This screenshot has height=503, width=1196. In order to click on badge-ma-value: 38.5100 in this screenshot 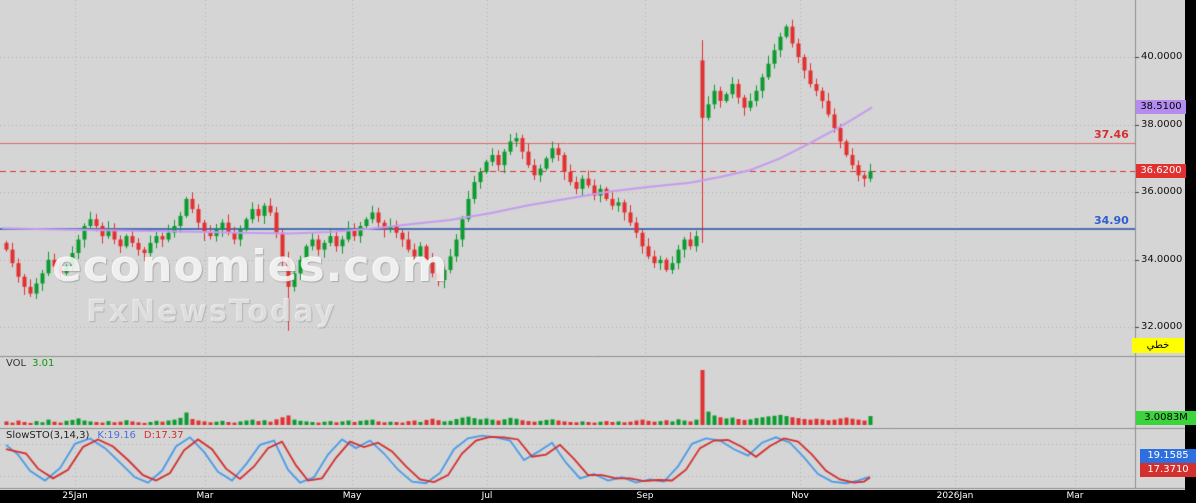, I will do `click(1161, 107)`.